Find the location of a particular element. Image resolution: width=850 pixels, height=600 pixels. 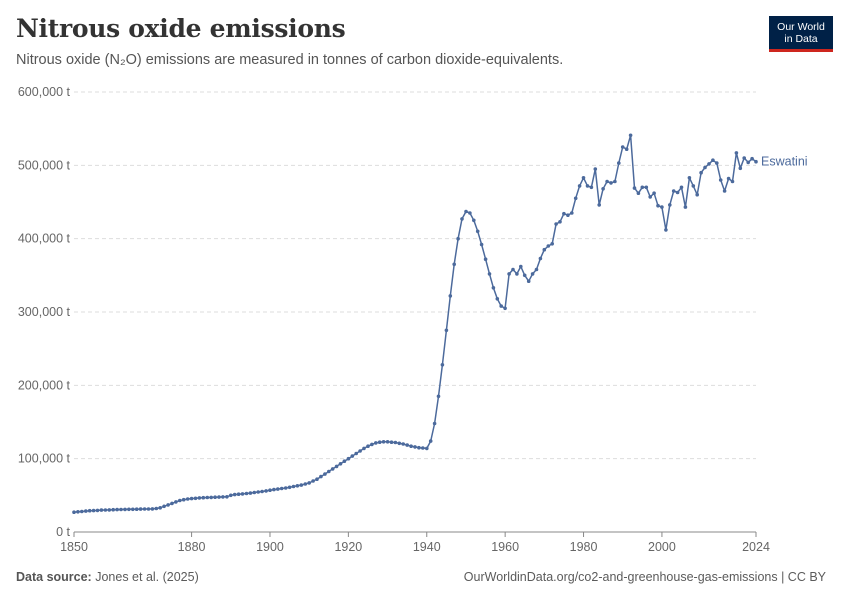

x-tick-label: 1940 is located at coordinates (427, 547).